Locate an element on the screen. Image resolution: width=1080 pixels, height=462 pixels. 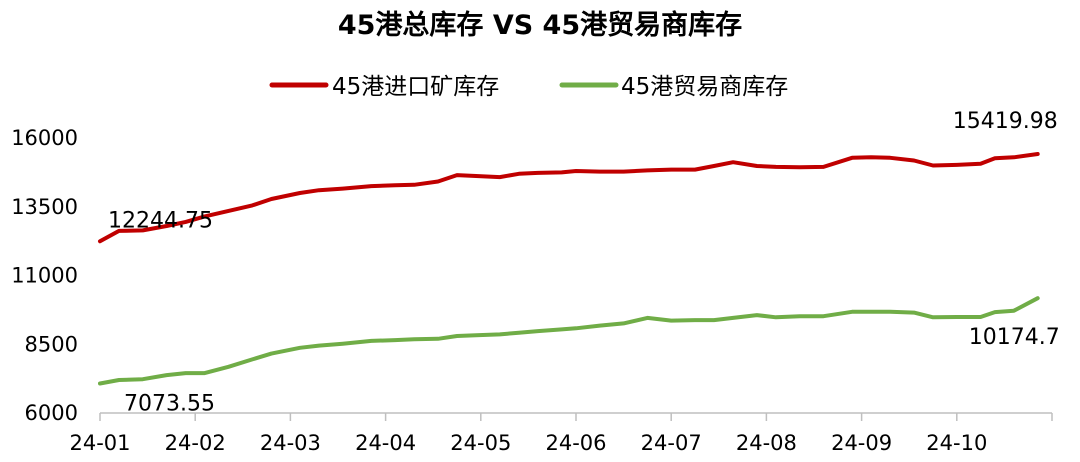
x-tick-label: 24-09 is located at coordinates (861, 443).